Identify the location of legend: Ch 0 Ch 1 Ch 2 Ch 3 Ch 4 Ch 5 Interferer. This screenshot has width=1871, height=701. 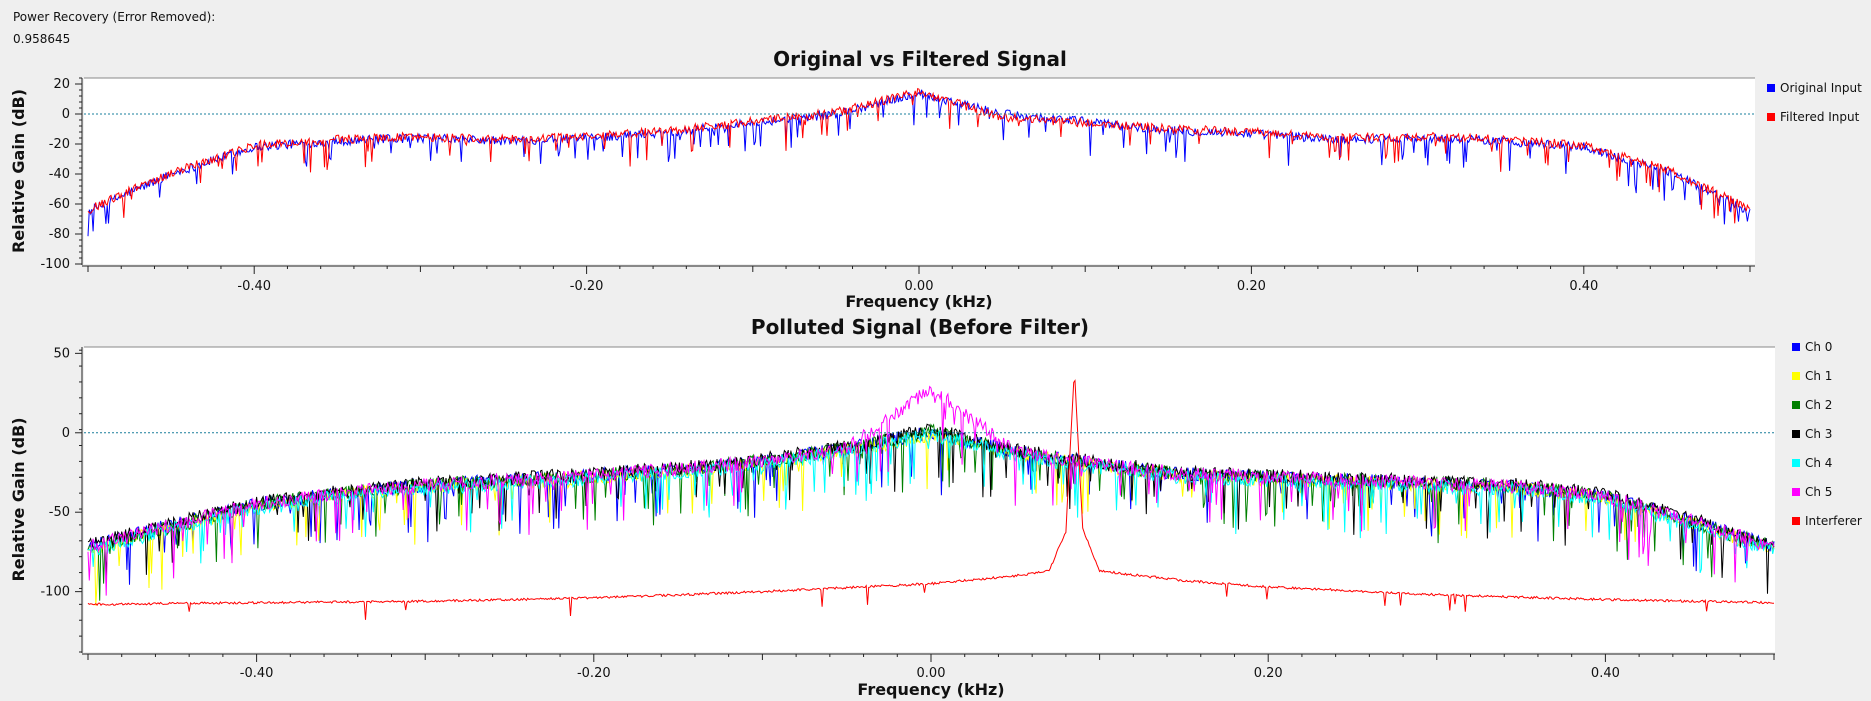
(1827, 433).